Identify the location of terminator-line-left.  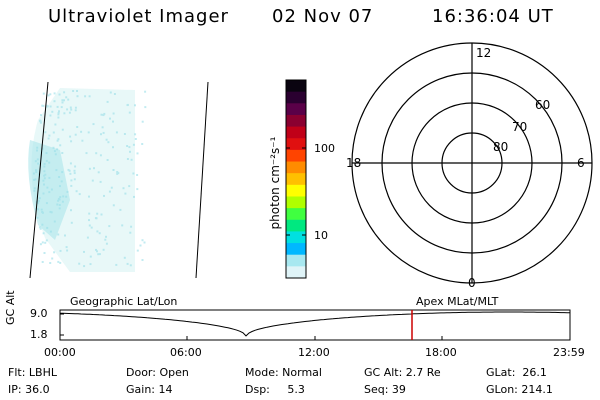
(39, 180).